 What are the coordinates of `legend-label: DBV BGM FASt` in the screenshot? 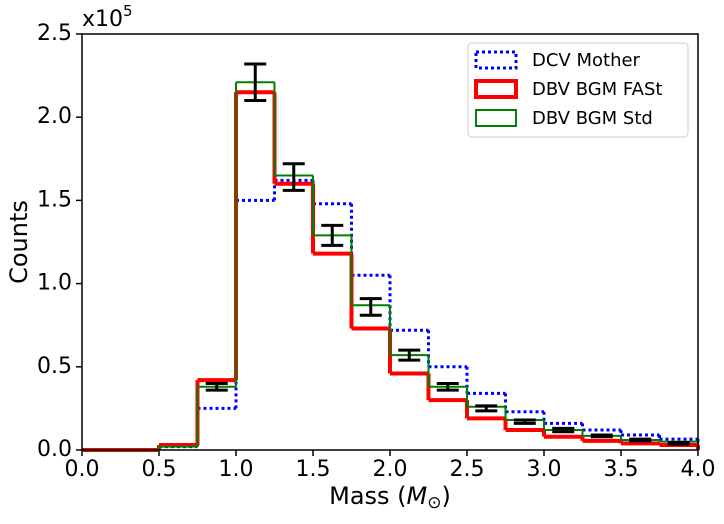 It's located at (597, 89).